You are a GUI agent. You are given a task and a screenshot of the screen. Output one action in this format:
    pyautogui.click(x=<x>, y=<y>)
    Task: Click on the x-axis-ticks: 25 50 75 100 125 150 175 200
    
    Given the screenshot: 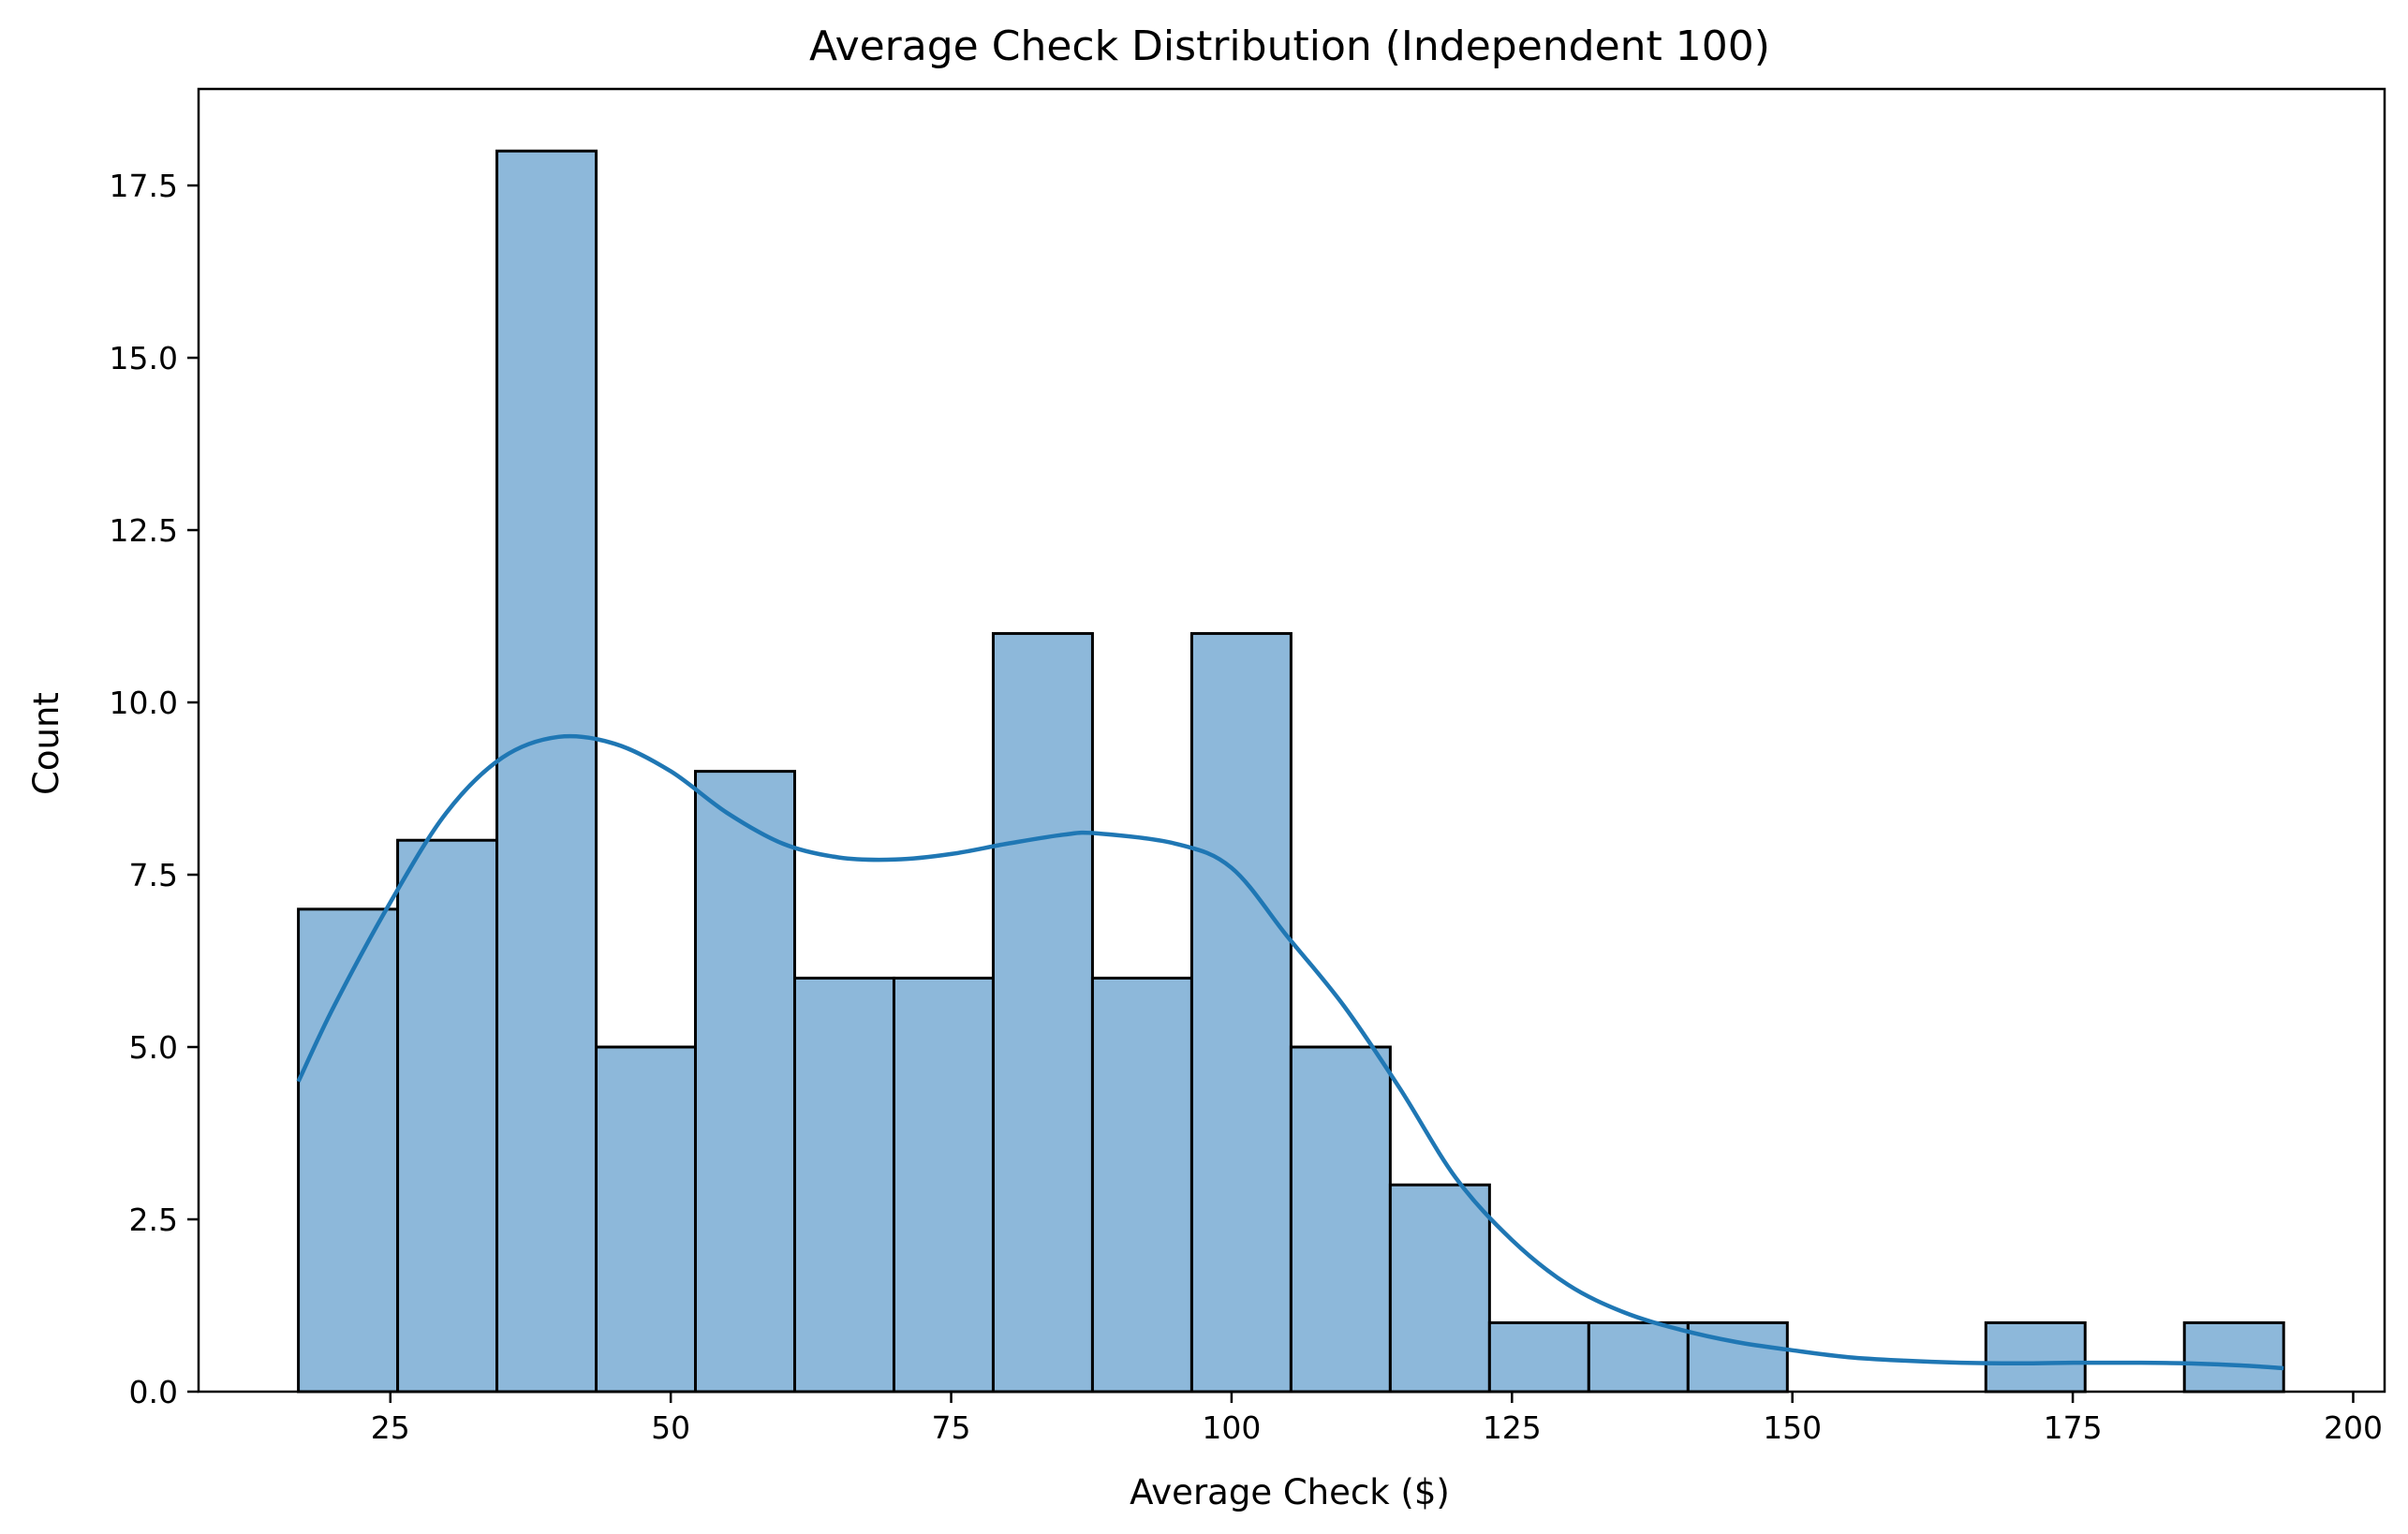 What is the action you would take?
    pyautogui.click(x=1377, y=1419)
    